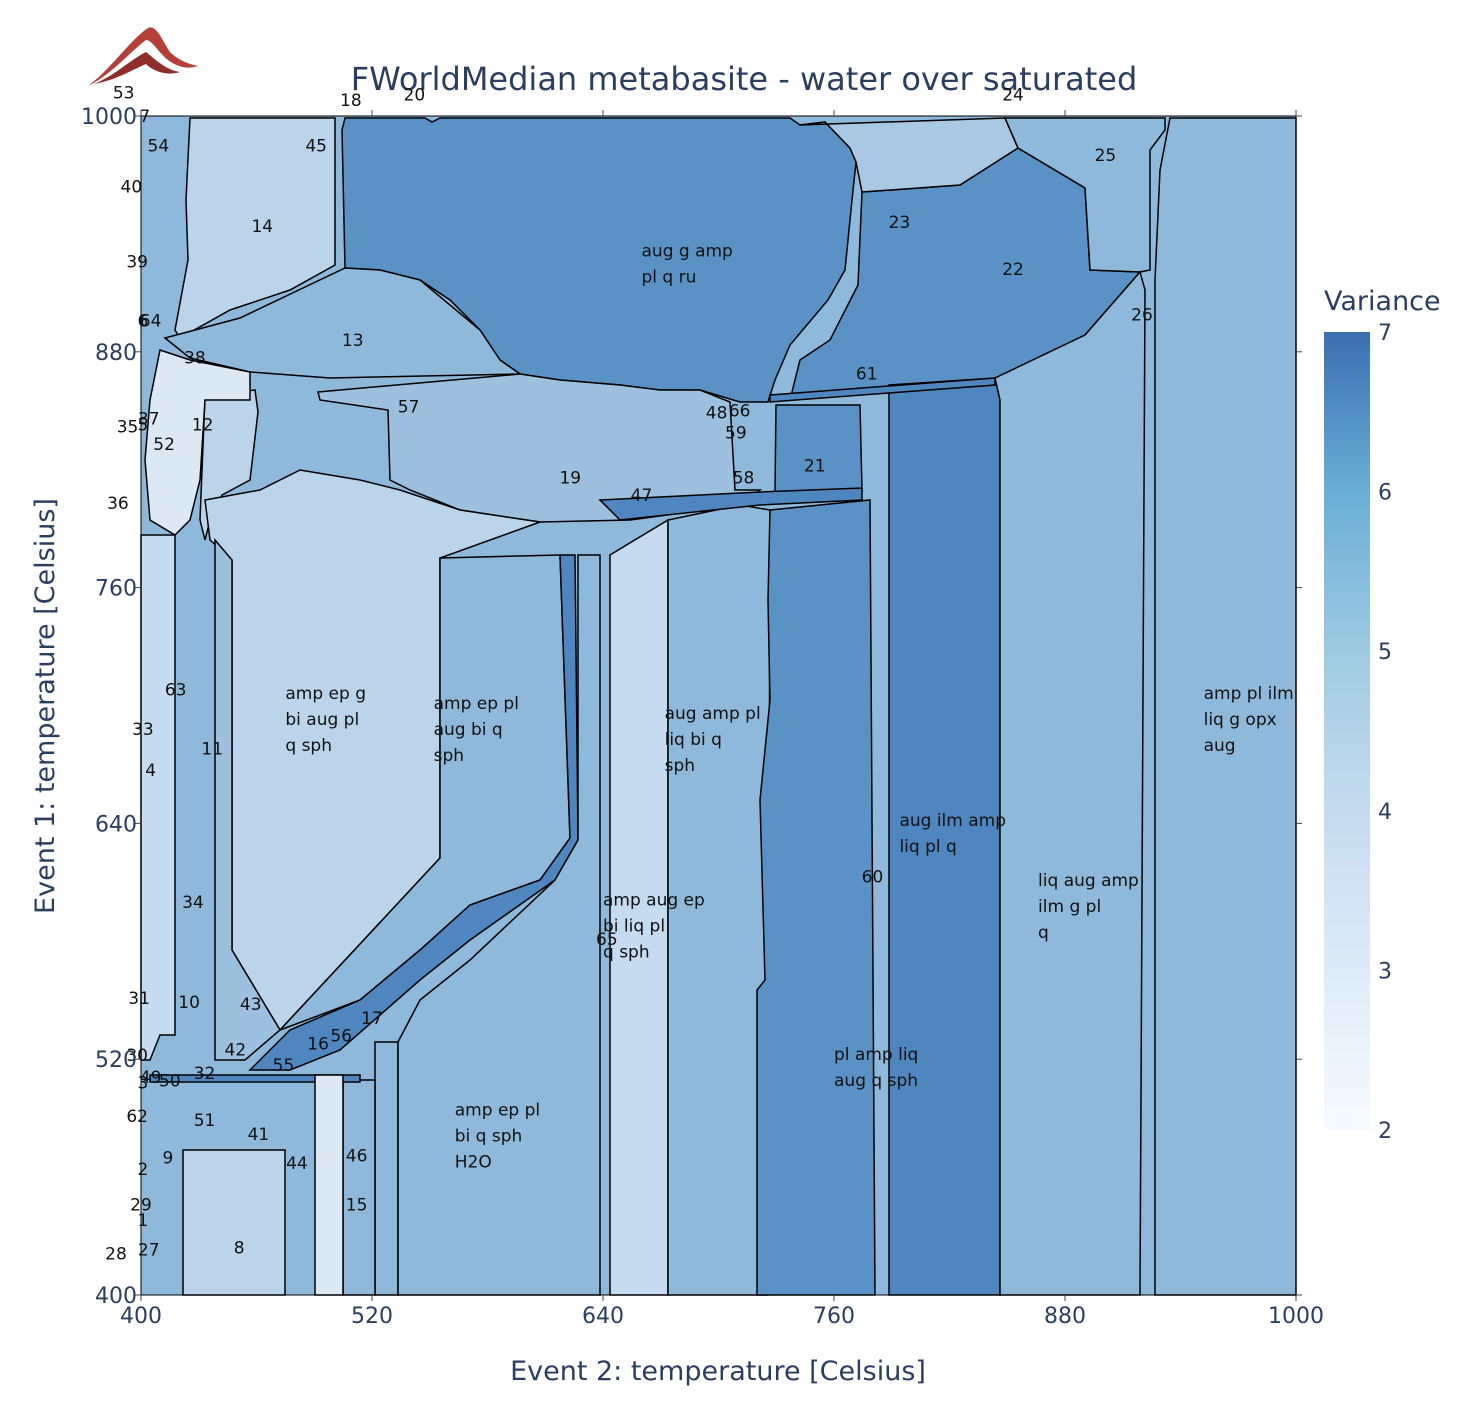 The height and width of the screenshot is (1402, 1462). I want to click on y-tick-label: 400, so click(116, 1296).